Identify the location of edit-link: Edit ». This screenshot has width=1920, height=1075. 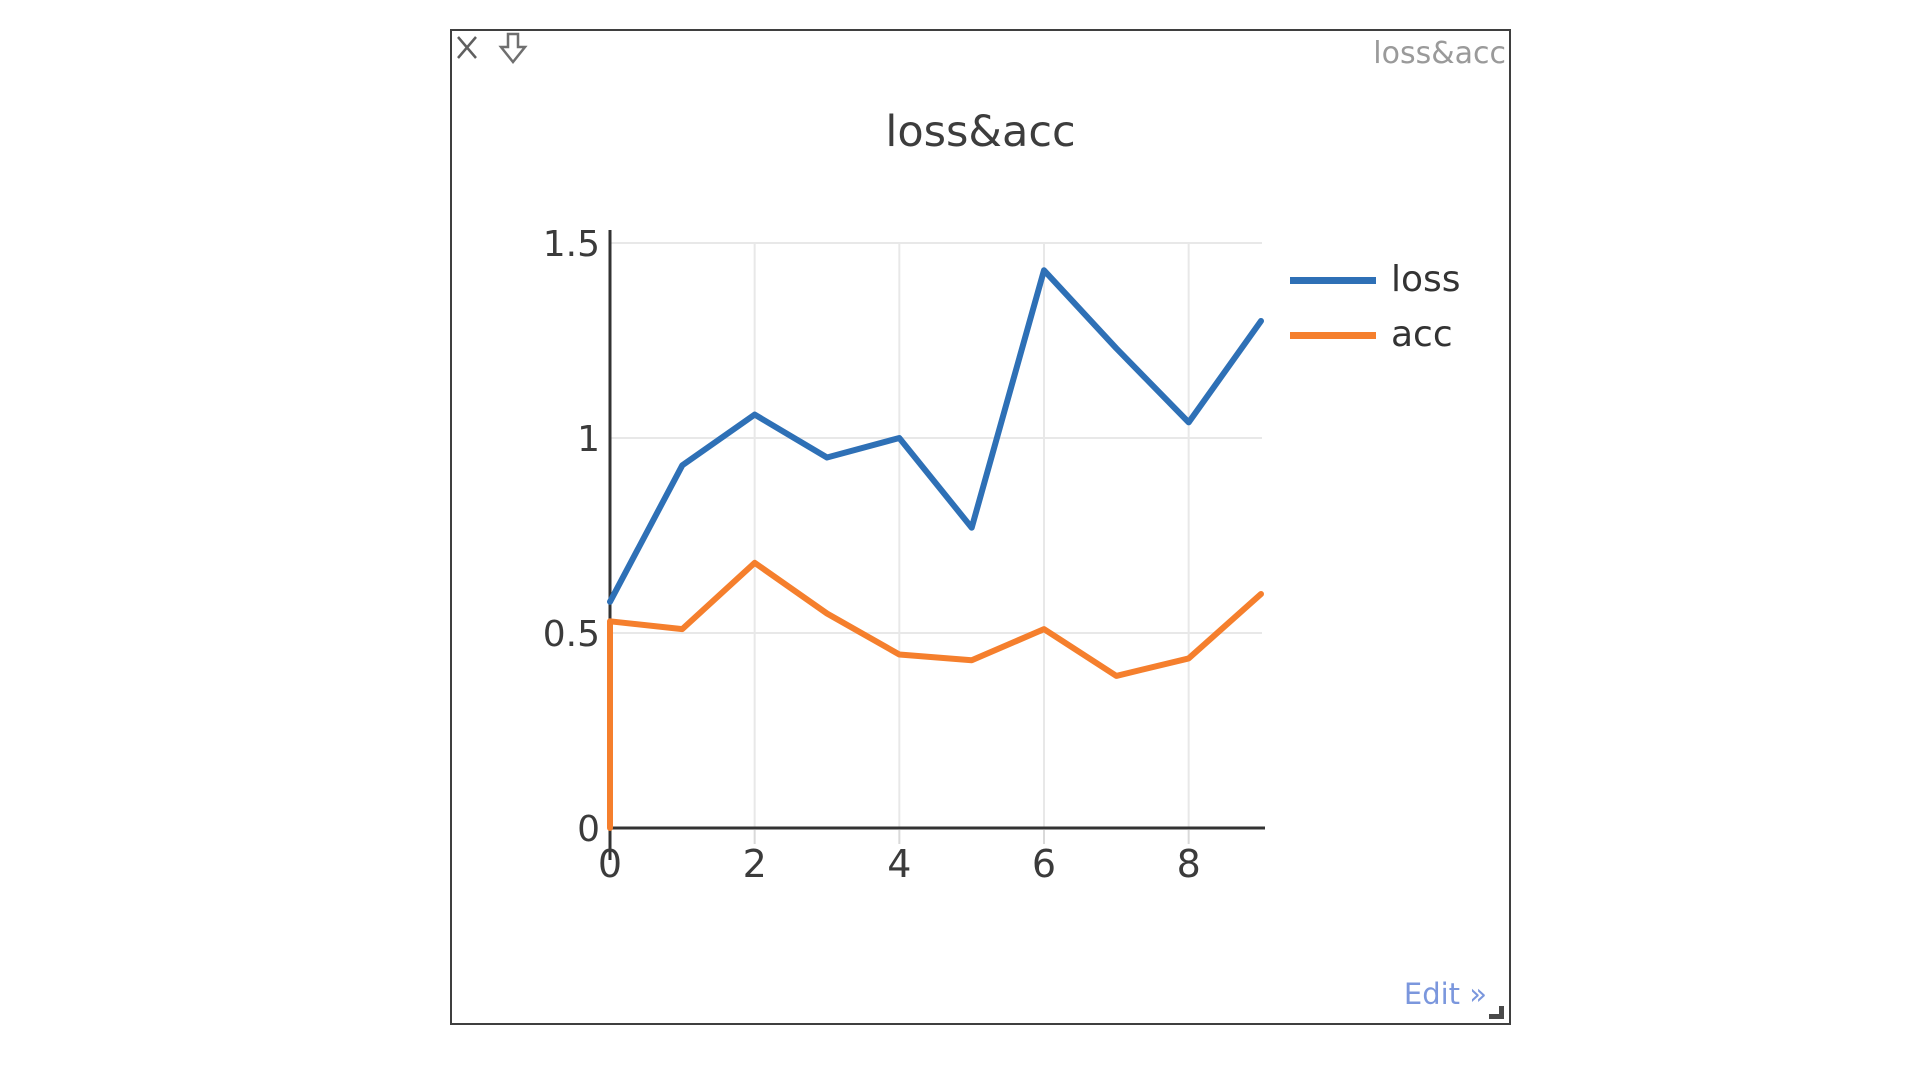
(1445, 994).